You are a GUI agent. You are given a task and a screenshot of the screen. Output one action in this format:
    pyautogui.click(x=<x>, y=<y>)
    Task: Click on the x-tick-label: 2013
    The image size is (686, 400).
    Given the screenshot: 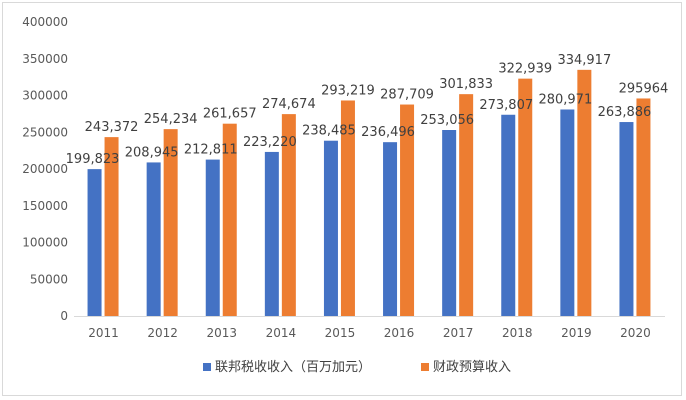 What is the action you would take?
    pyautogui.click(x=221, y=333)
    